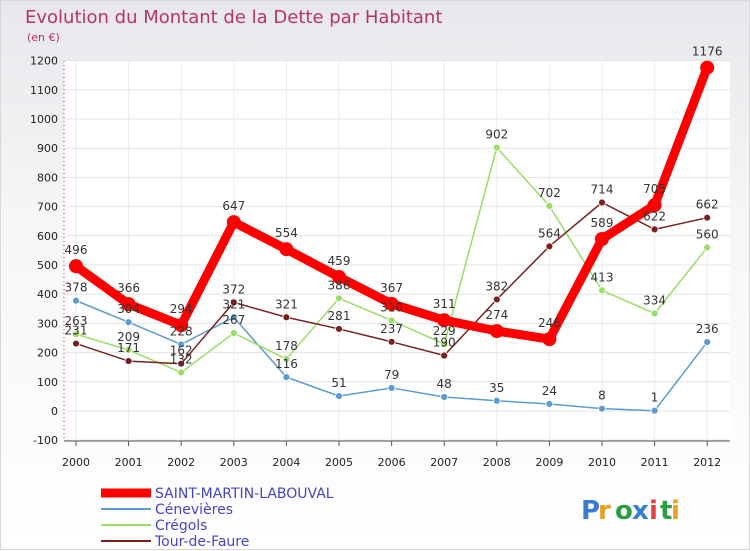 The width and height of the screenshot is (750, 551). I want to click on data-label: 496, so click(76, 250).